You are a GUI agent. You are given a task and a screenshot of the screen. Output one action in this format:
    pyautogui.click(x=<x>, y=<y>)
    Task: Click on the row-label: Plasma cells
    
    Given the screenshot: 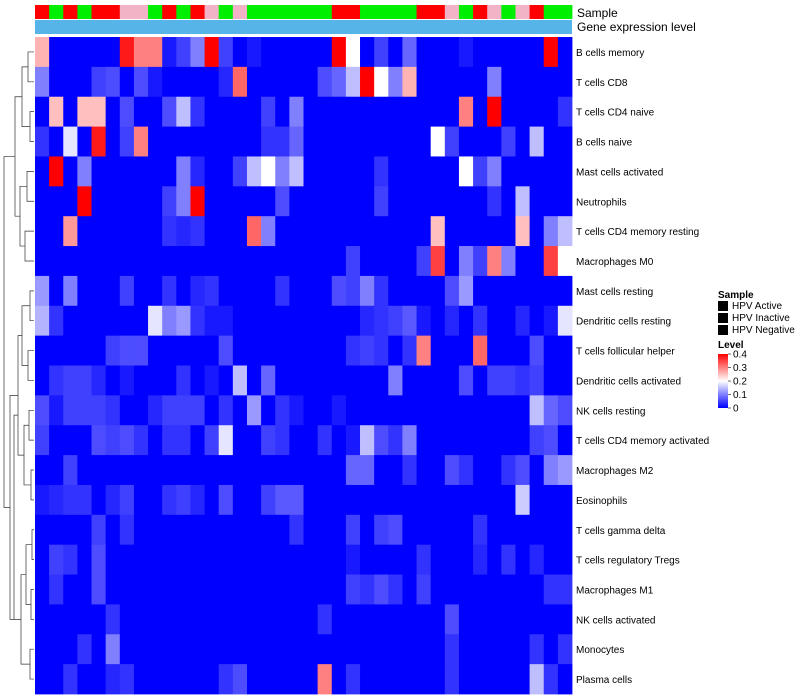 What is the action you would take?
    pyautogui.click(x=604, y=680)
    